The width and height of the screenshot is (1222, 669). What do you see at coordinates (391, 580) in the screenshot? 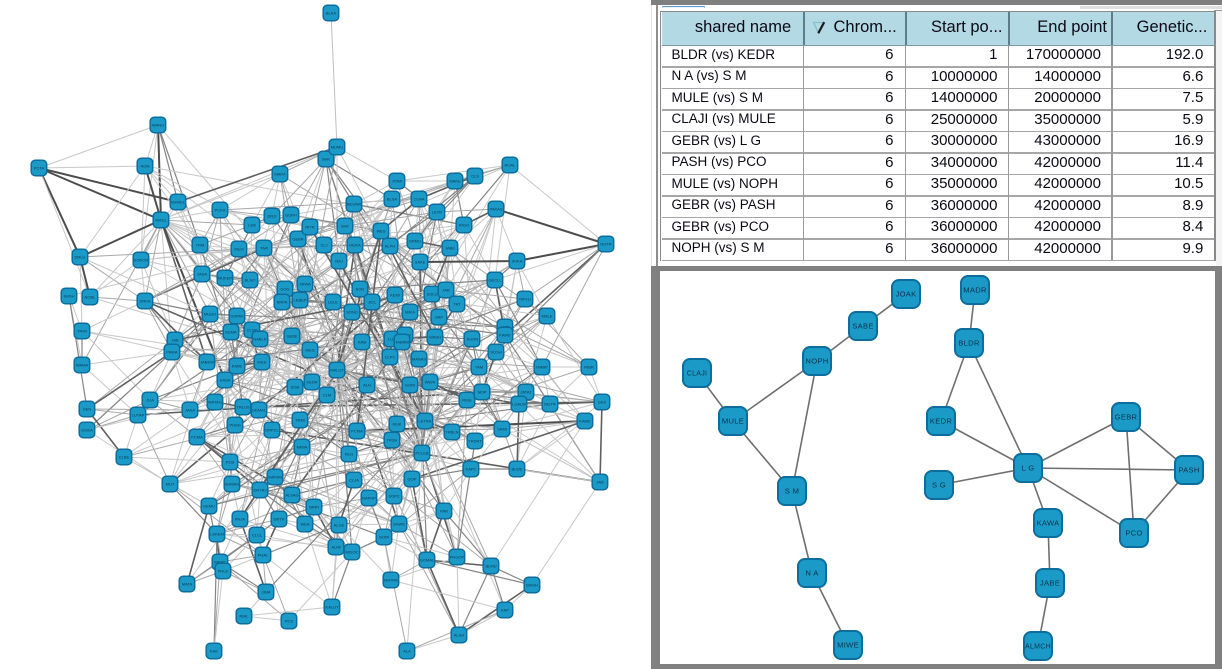
I see `svg-text: MATRB` at bounding box center [391, 580].